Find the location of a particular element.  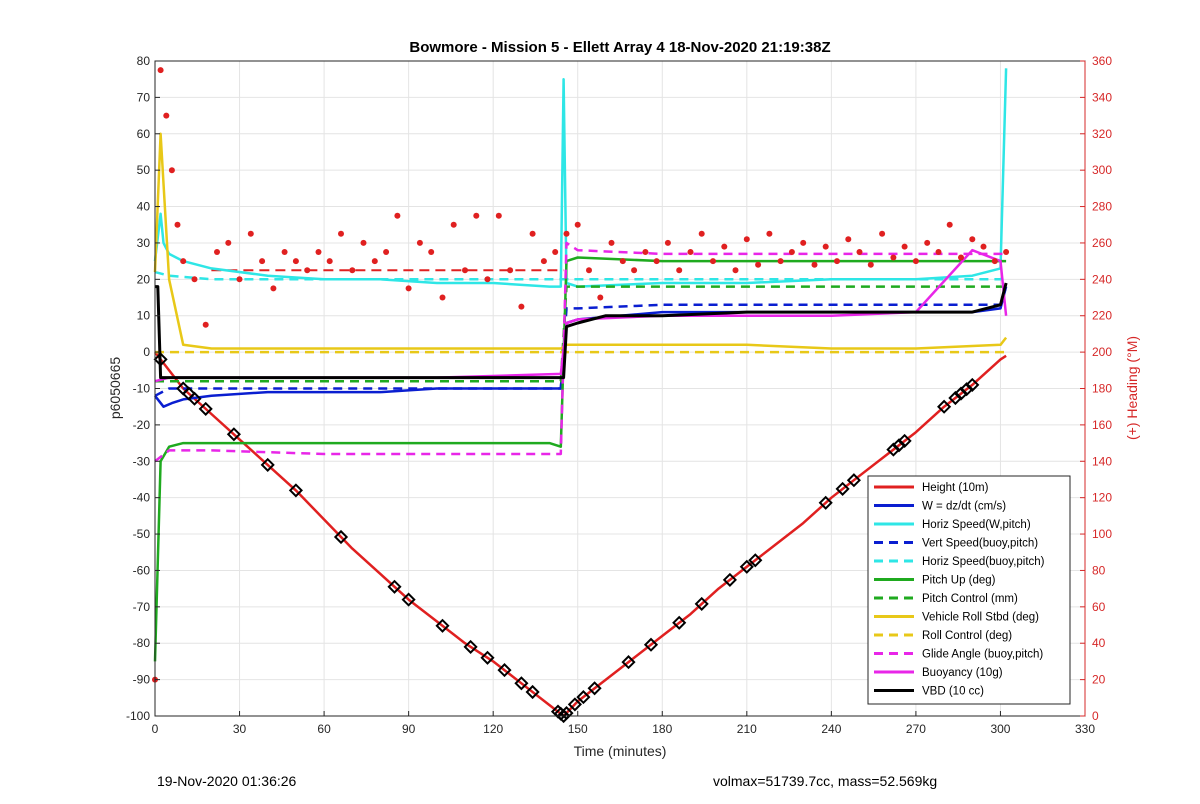

x-tick-label: 150 is located at coordinates (578, 729).